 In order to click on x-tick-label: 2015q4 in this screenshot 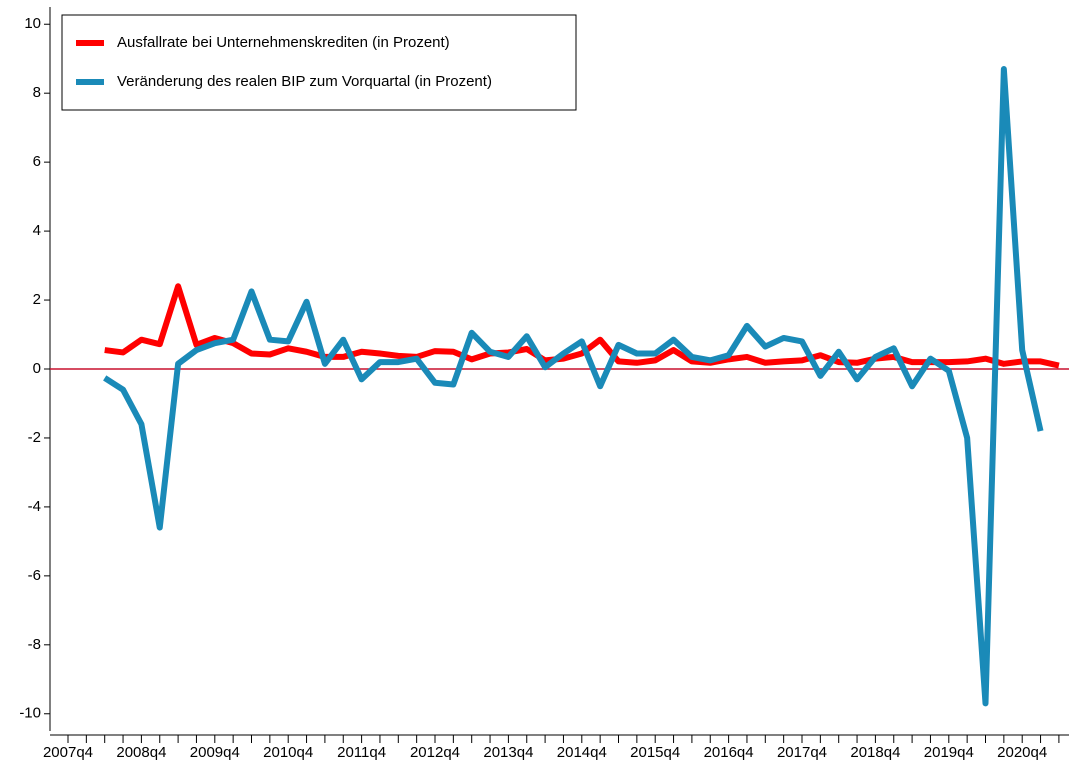, I will do `click(655, 752)`.